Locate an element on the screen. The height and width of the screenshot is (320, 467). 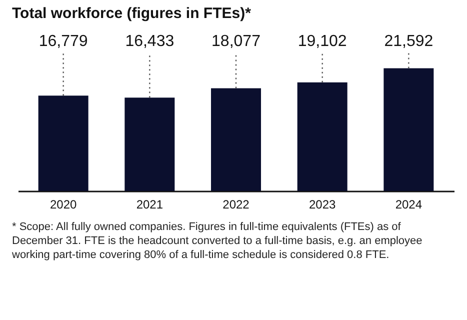
data-label: 19,102 is located at coordinates (322, 41).